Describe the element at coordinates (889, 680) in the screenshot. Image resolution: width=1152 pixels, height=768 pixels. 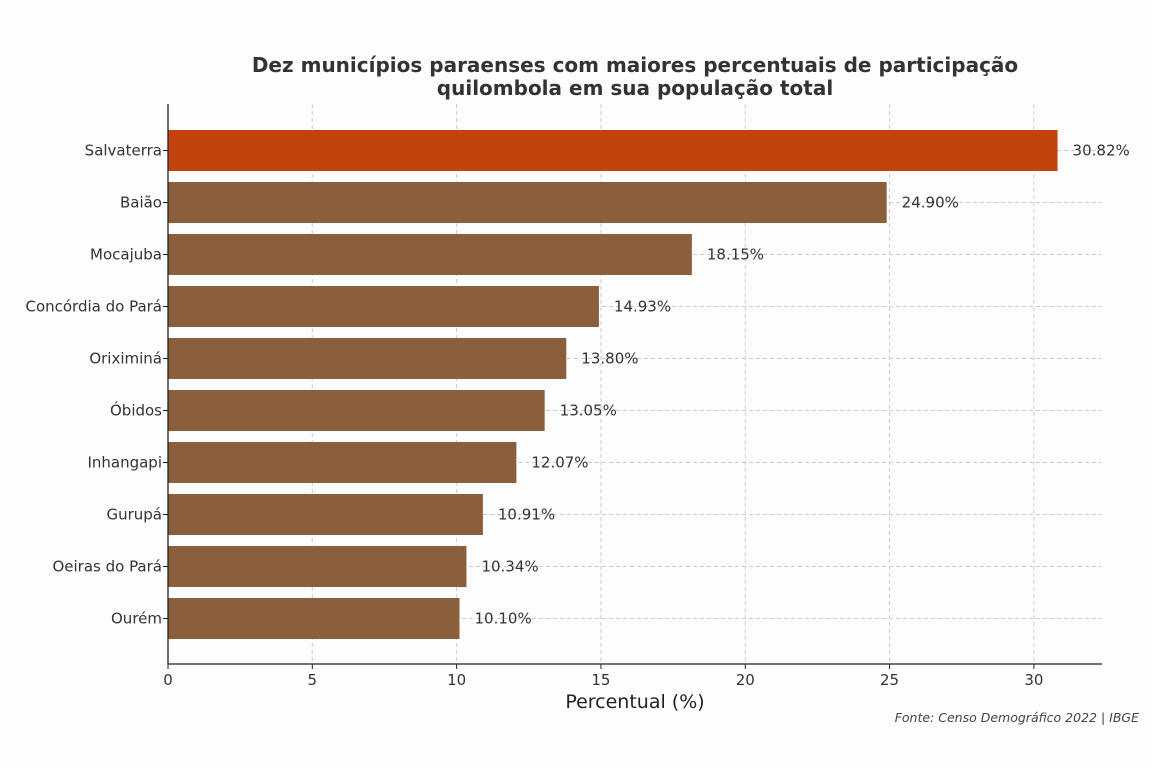
I see `x-tick-label: 25` at that location.